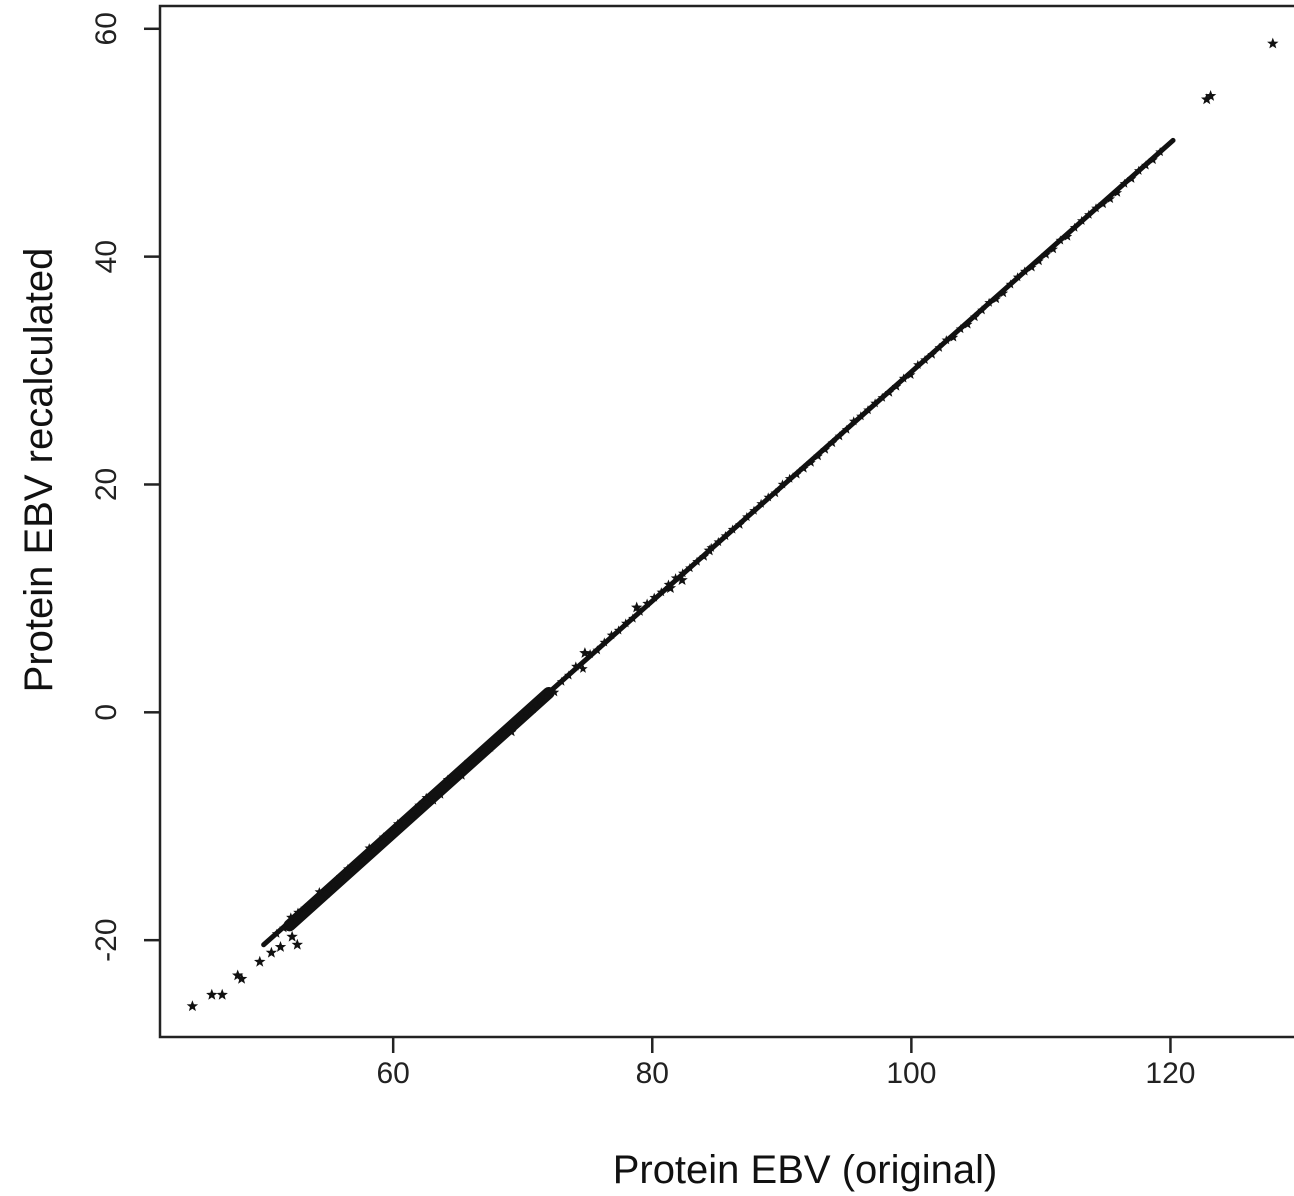  What do you see at coordinates (106, 712) in the screenshot?
I see `y-tick-label: 0` at bounding box center [106, 712].